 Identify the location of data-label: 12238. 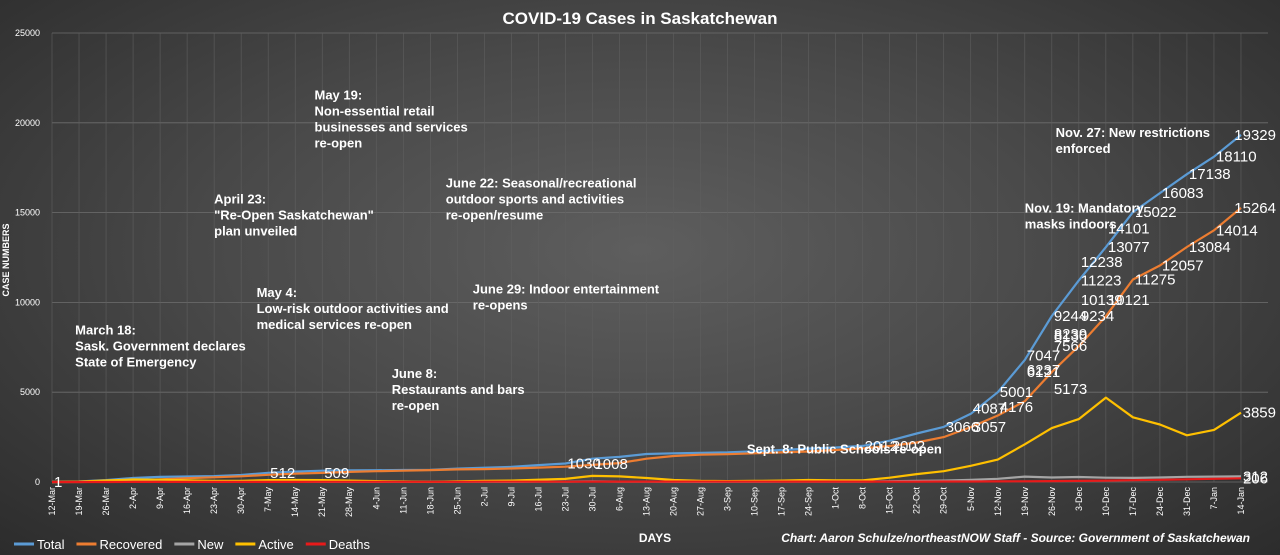
(1102, 262).